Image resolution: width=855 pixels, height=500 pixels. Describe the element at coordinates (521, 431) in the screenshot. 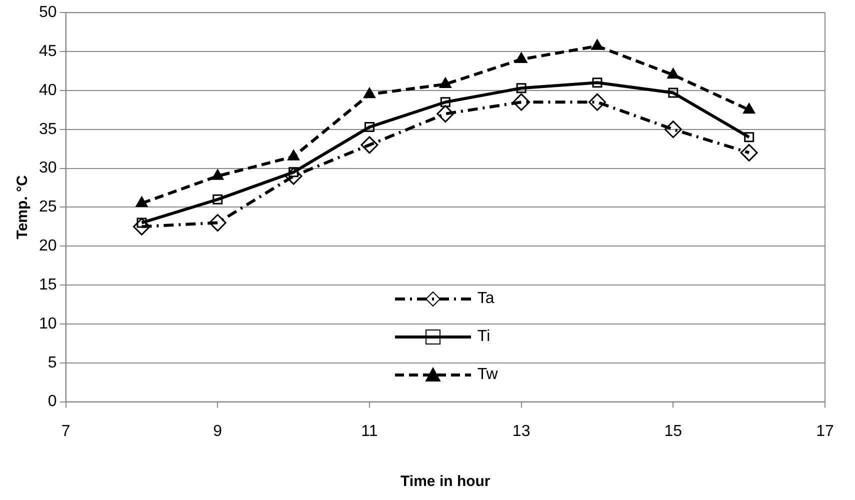

I see `x-tick-label: 13` at that location.